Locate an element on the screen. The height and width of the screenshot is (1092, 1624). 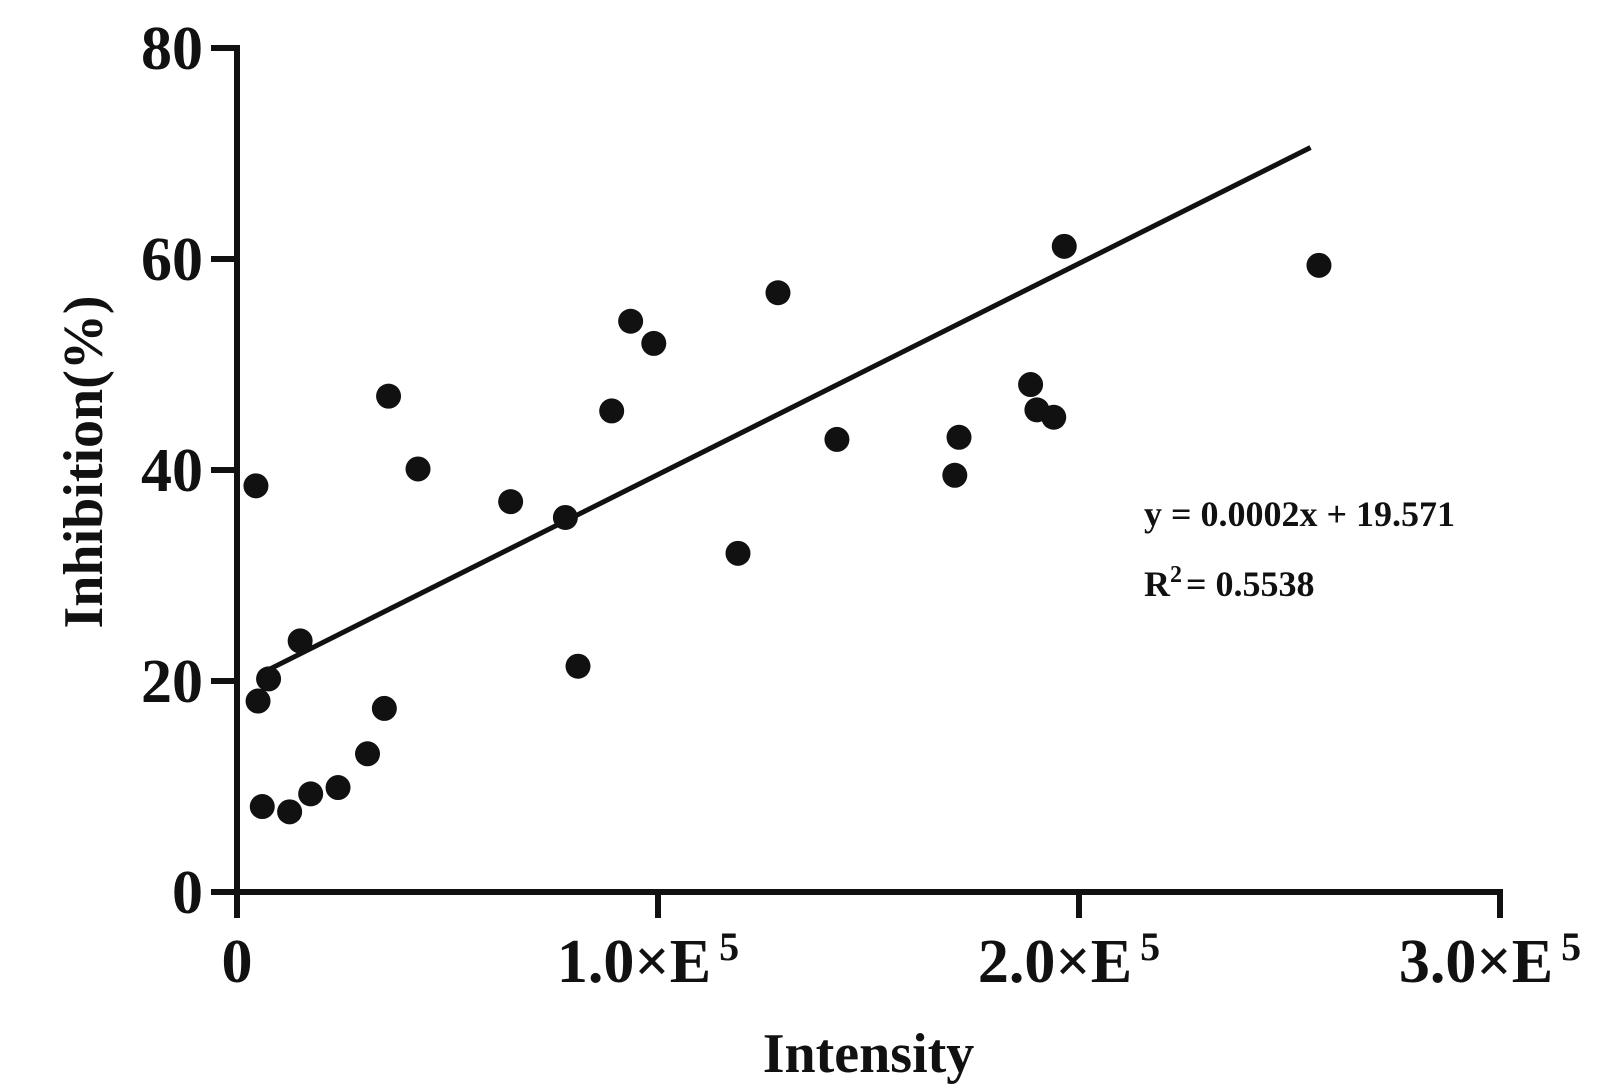
y-tick-label: 60 is located at coordinates (172, 260).